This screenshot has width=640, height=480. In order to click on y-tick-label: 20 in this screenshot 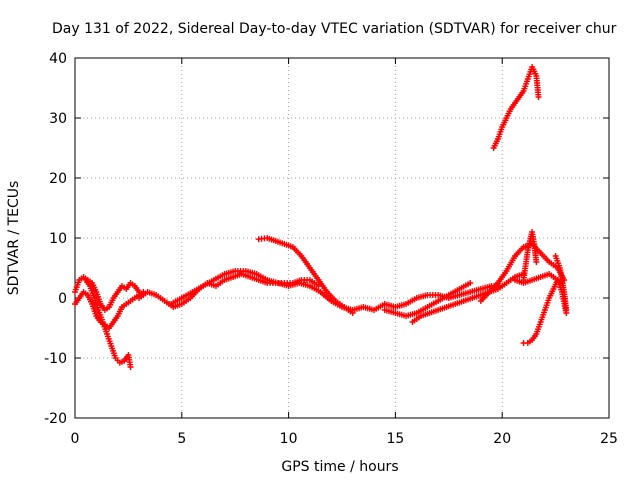, I will do `click(58, 179)`.